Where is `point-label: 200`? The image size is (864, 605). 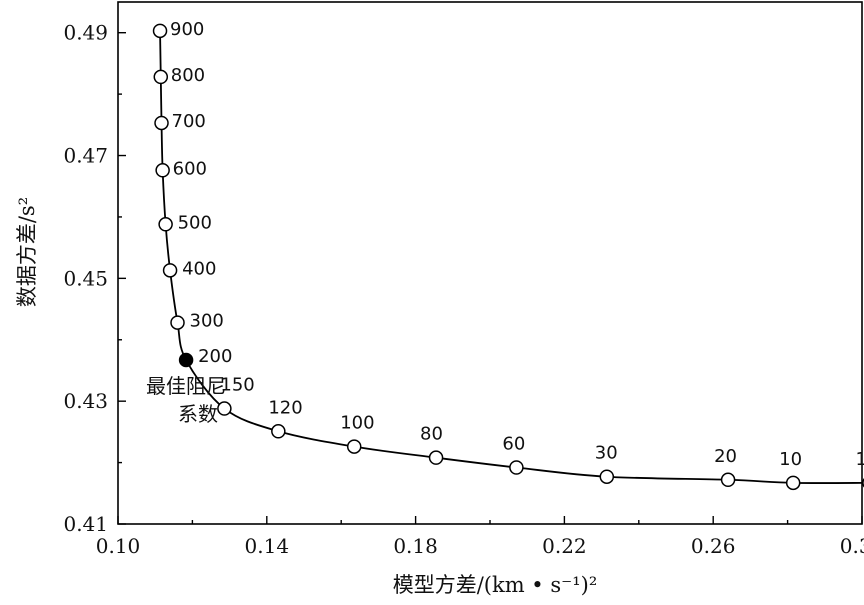
point-label: 200 is located at coordinates (215, 356).